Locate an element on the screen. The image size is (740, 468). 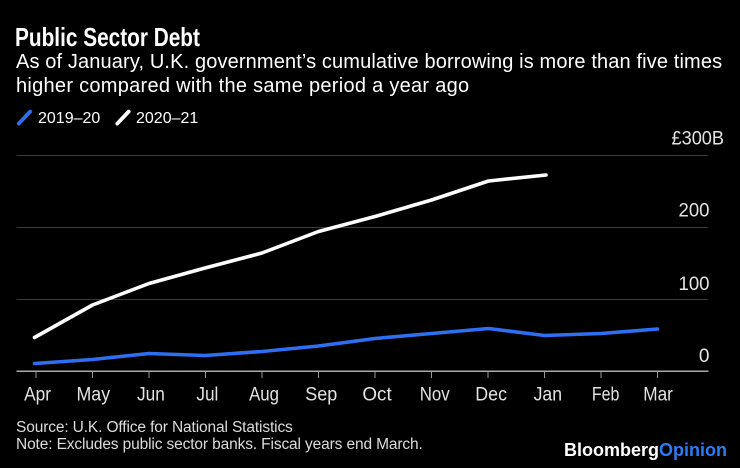
svg-text: 0 is located at coordinates (704, 356).